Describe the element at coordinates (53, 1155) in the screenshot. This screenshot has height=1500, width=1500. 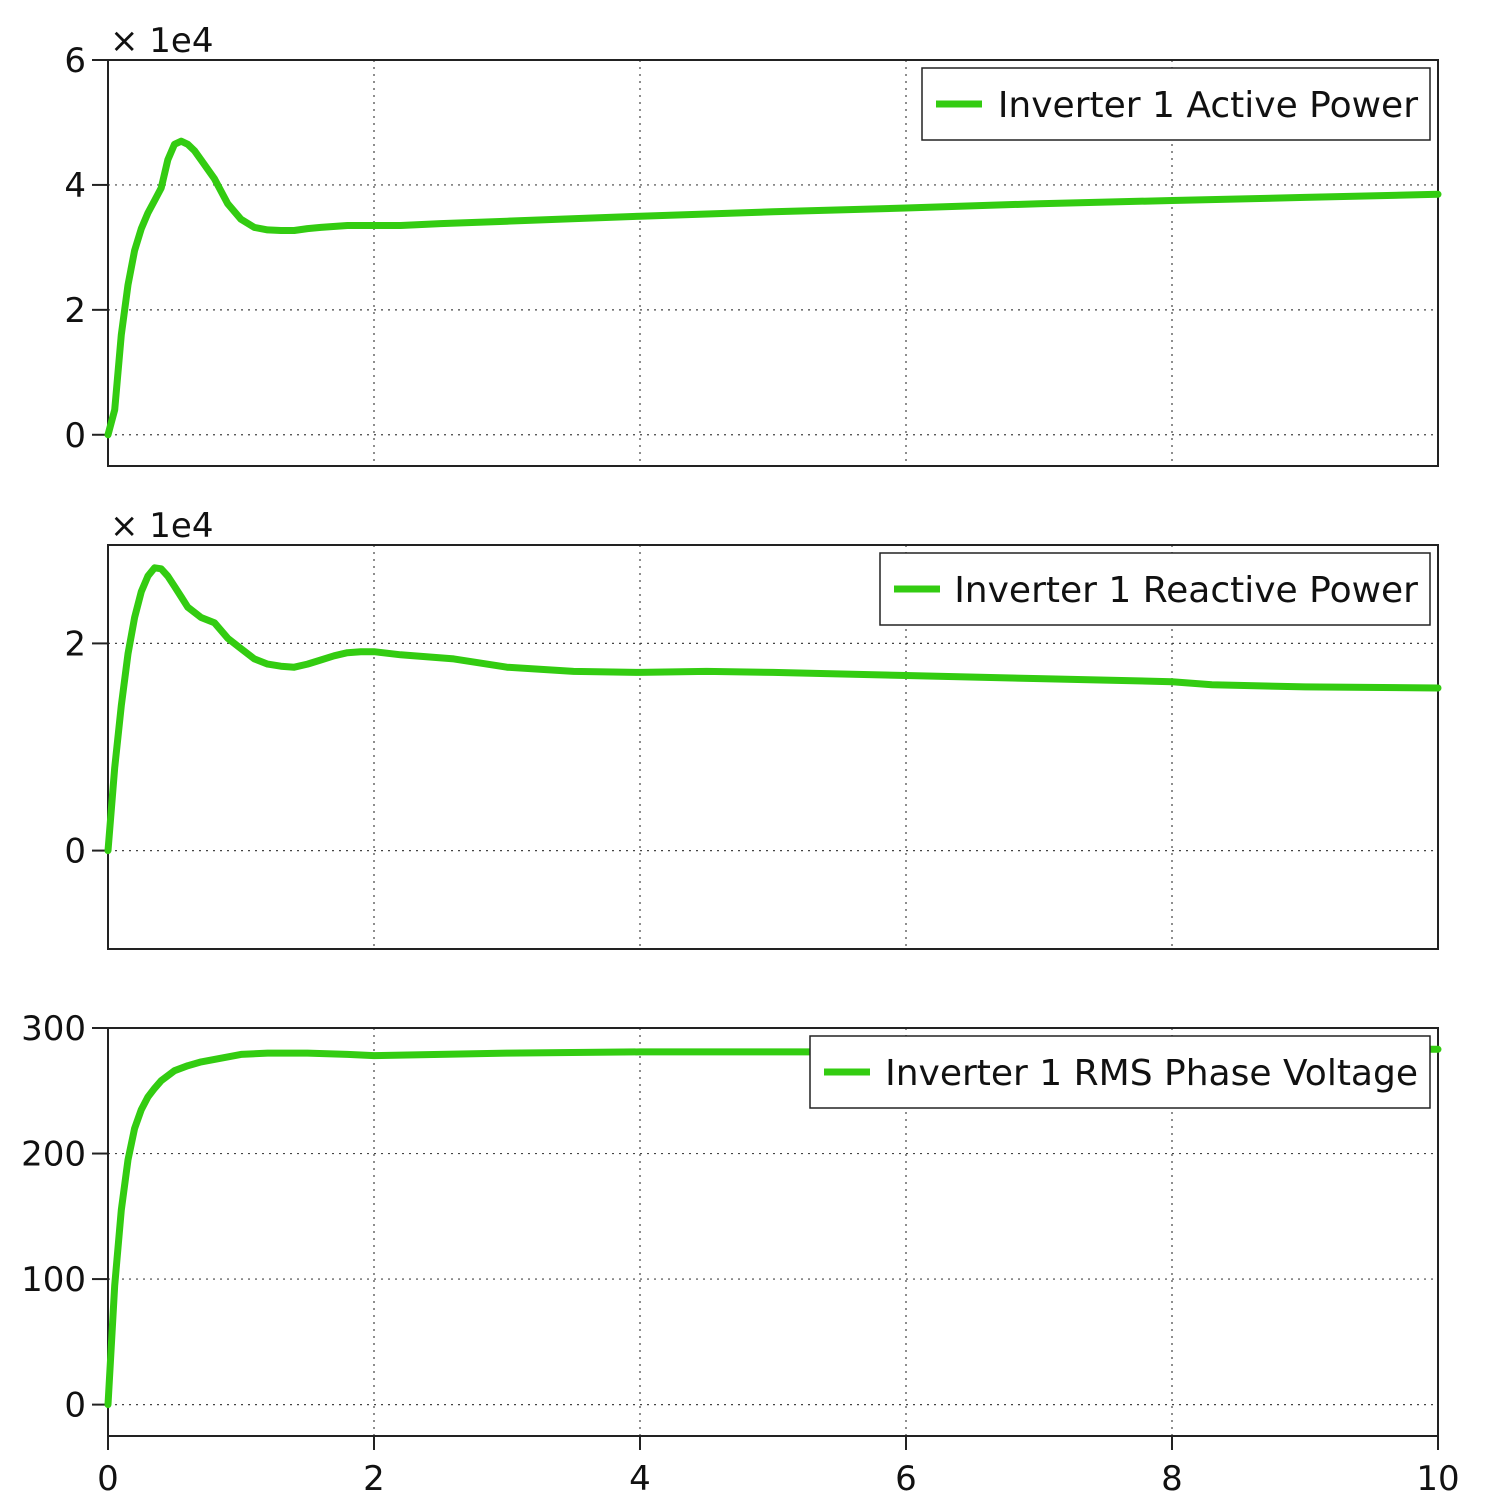
I see `y-tick-label: 200` at that location.